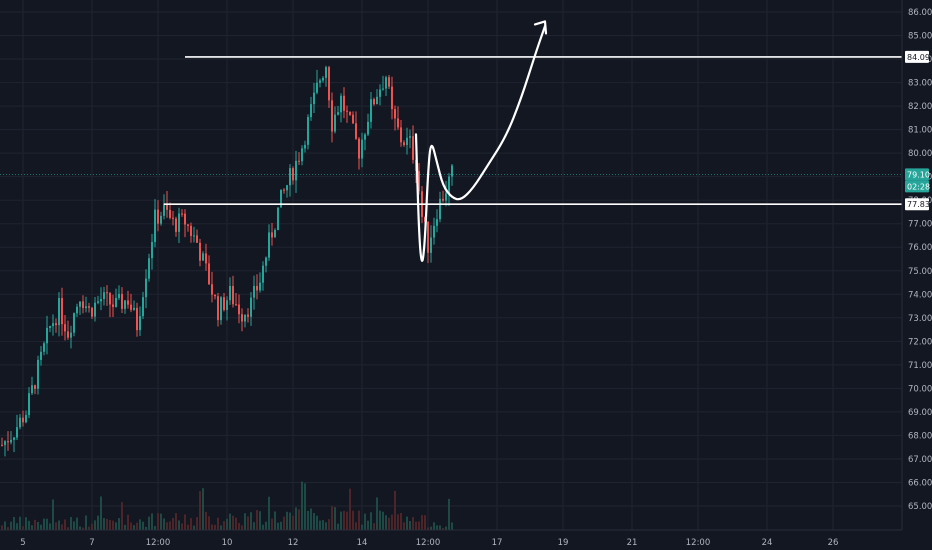 This screenshot has width=932, height=550. I want to click on time-tick-label: 12:00, so click(698, 543).